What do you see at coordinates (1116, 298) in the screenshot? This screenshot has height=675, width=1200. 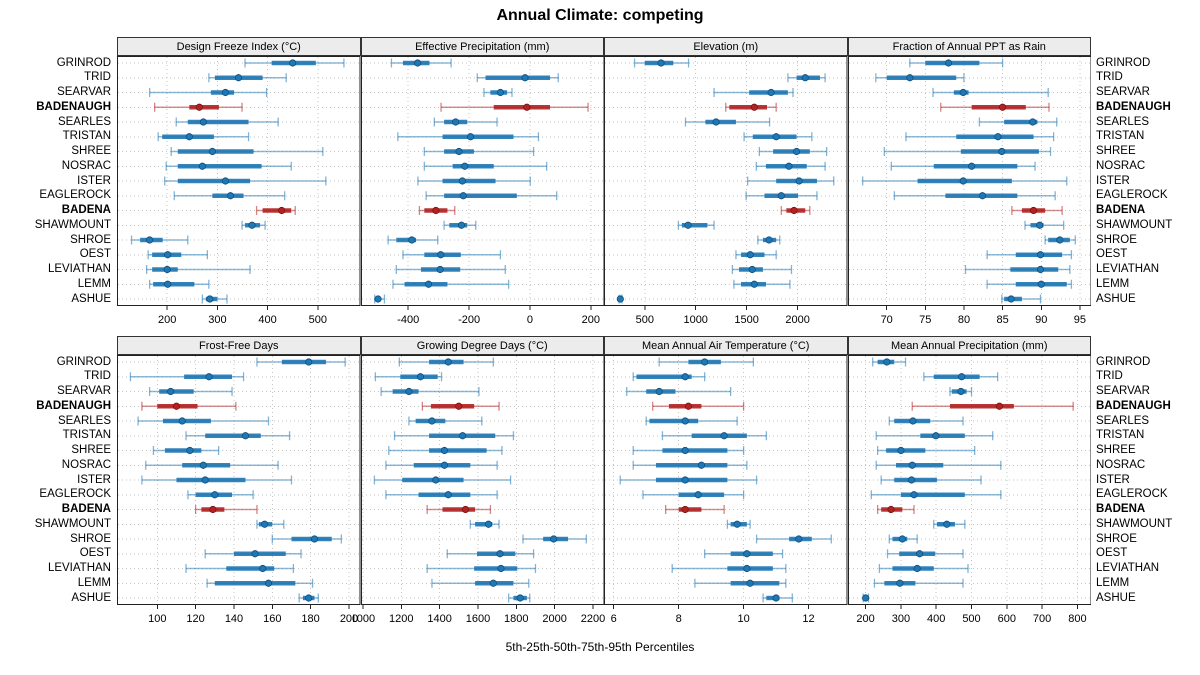 I see `site-label-right-ashue: ASHUE` at bounding box center [1116, 298].